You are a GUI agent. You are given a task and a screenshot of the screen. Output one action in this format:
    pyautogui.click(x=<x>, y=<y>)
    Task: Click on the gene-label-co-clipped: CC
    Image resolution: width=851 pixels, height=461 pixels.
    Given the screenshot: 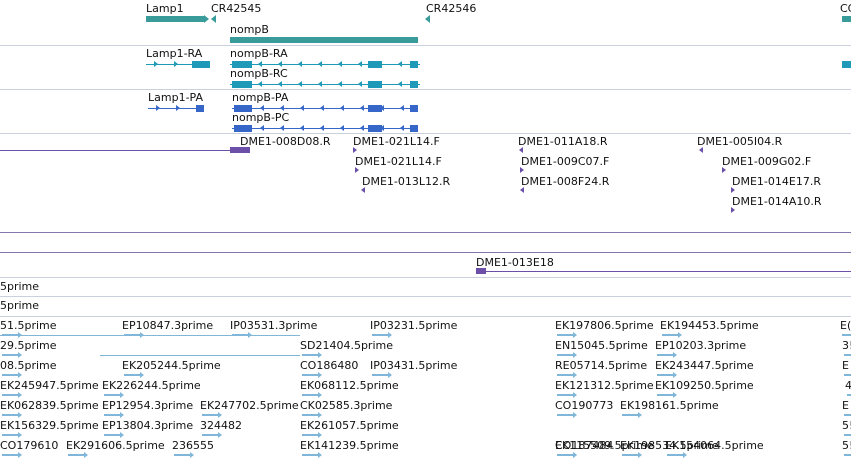 What is the action you would take?
    pyautogui.click(x=845, y=8)
    